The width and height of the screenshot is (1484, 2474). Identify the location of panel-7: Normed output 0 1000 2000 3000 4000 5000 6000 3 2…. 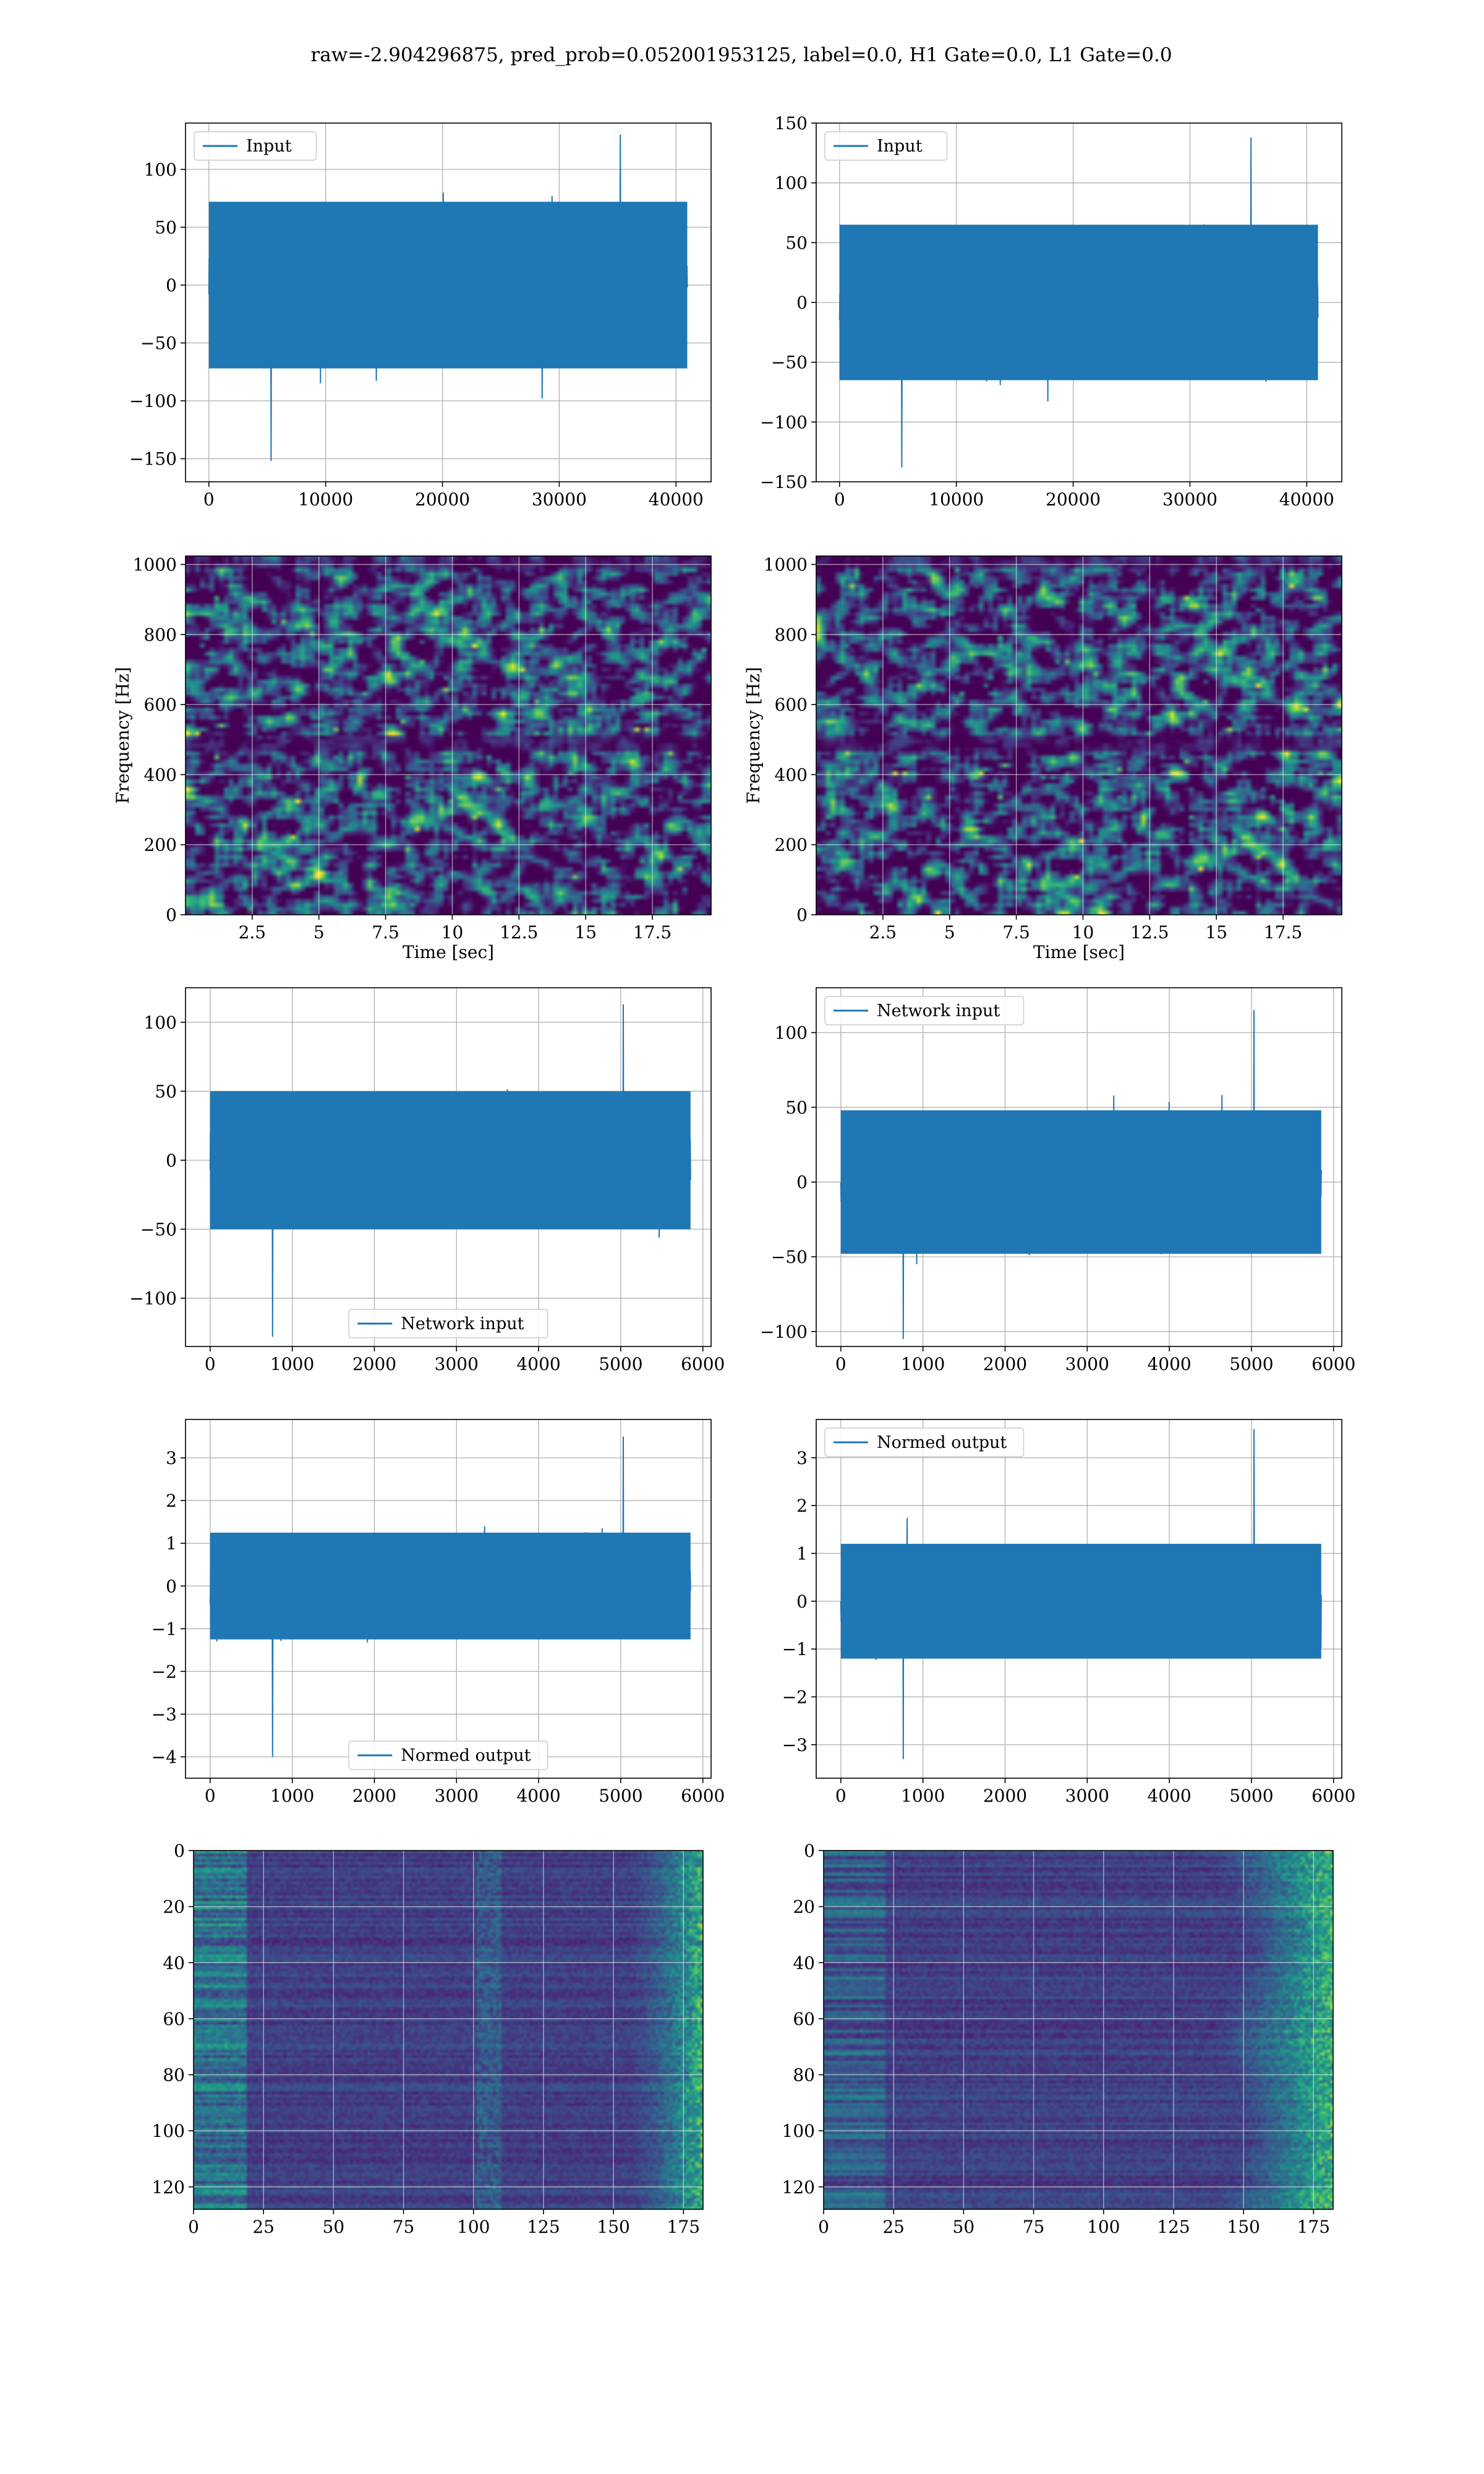
(1068, 1612).